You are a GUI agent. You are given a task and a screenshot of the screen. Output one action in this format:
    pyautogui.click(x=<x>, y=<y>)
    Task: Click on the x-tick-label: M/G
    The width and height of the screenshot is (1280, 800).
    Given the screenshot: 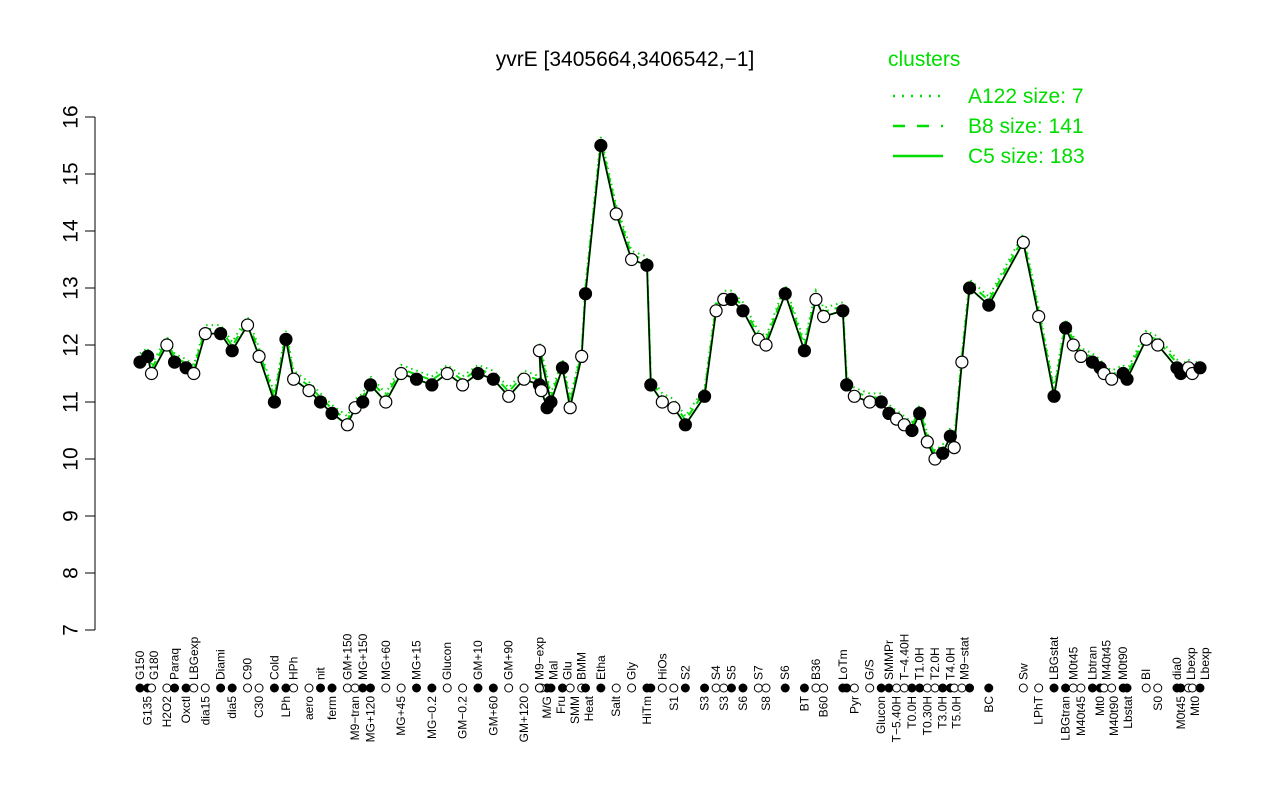 What is the action you would take?
    pyautogui.click(x=547, y=707)
    